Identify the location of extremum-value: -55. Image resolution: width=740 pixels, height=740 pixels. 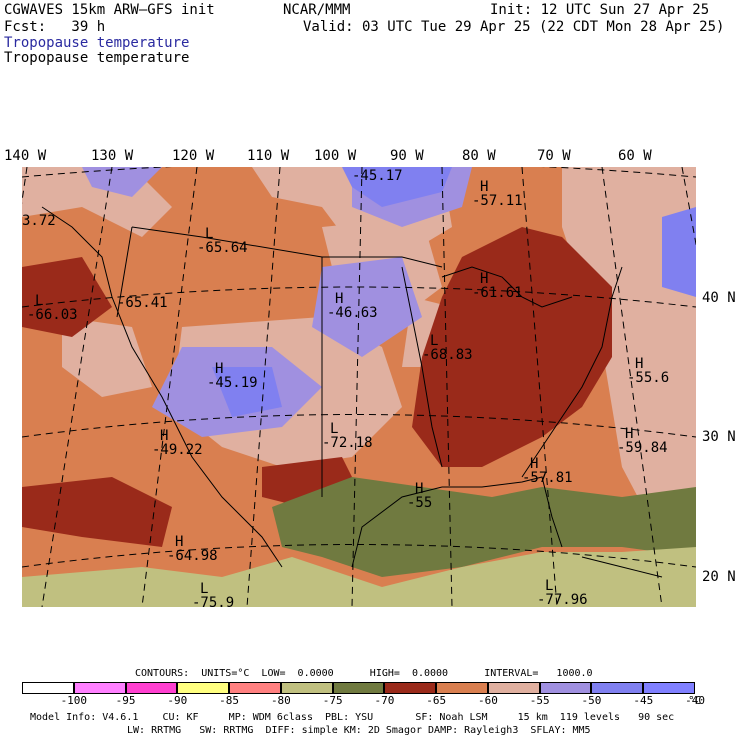
(419, 503).